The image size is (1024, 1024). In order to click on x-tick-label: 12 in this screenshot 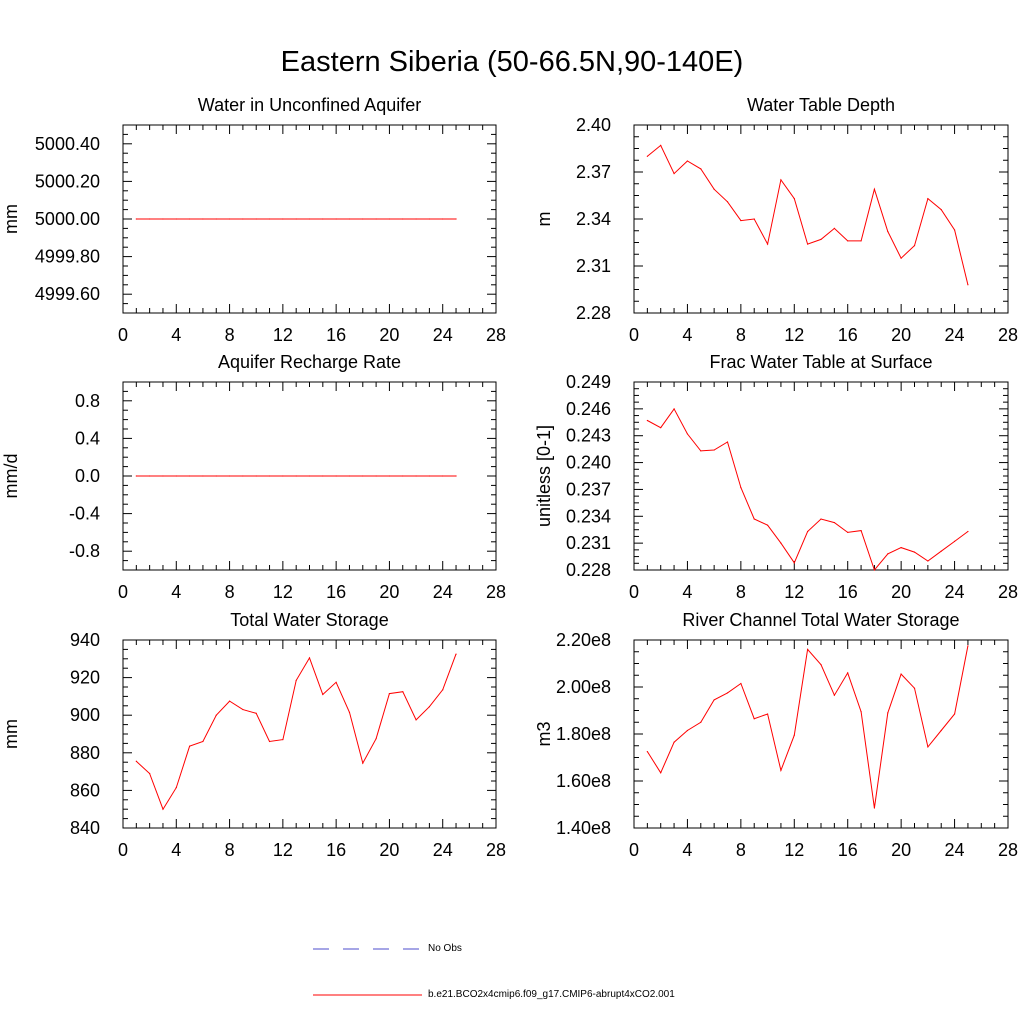, I will do `click(283, 335)`.